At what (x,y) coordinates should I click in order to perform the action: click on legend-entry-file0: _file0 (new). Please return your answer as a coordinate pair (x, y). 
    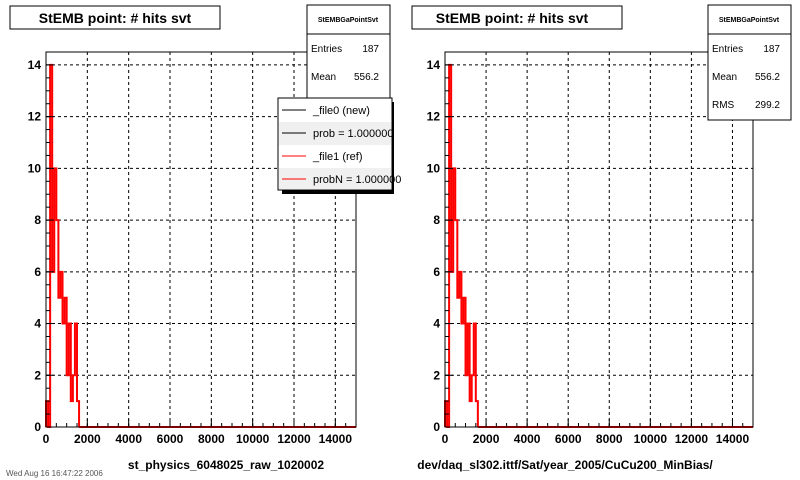
    Looking at the image, I should click on (341, 111).